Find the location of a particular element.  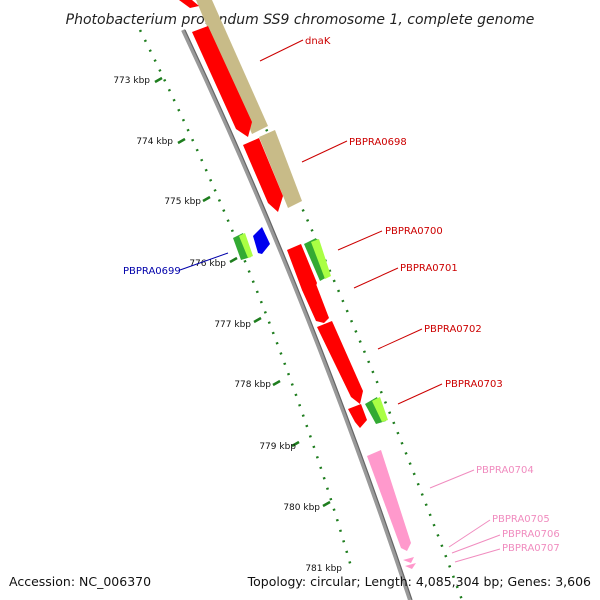

leader-pbpra0698 is located at coordinates (324, 151).